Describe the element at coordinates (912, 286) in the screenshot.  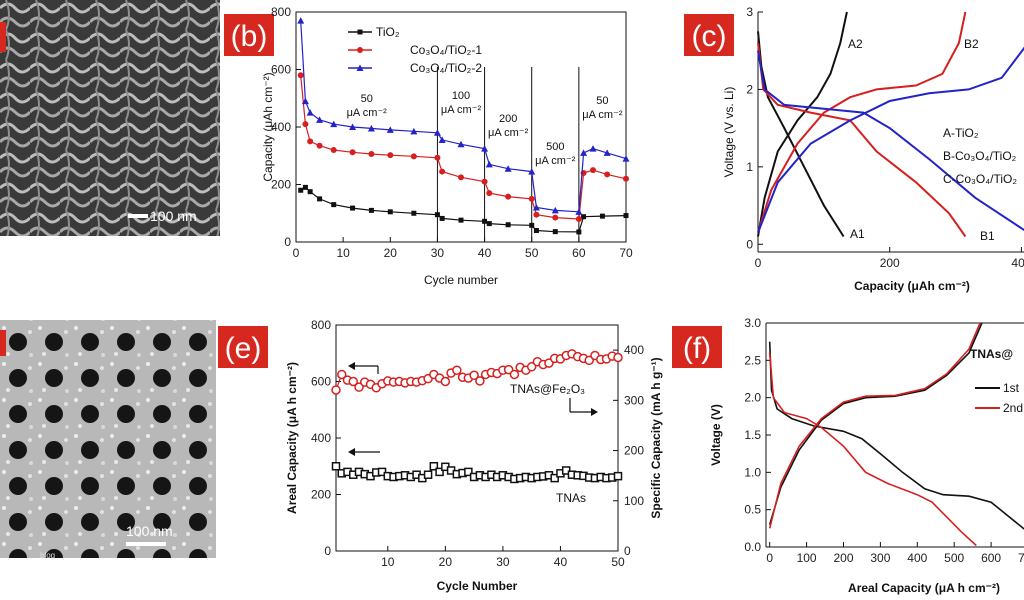
I see `x-axis-label: Capacity (μAh cm⁻²)` at that location.